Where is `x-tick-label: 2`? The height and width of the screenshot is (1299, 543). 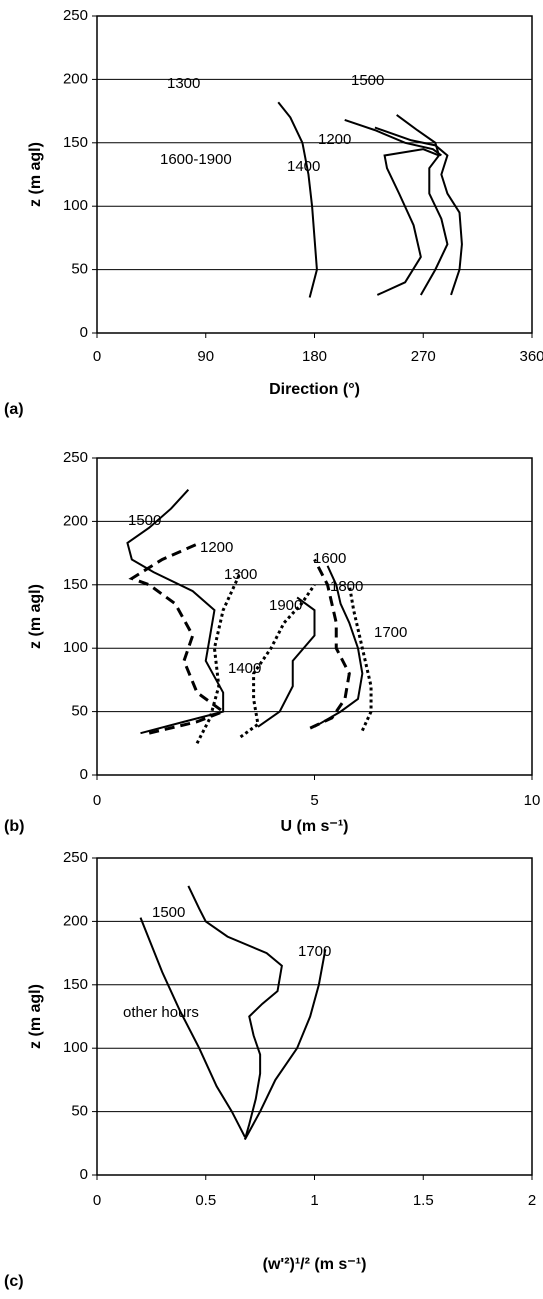 x-tick-label: 2 is located at coordinates (532, 1200).